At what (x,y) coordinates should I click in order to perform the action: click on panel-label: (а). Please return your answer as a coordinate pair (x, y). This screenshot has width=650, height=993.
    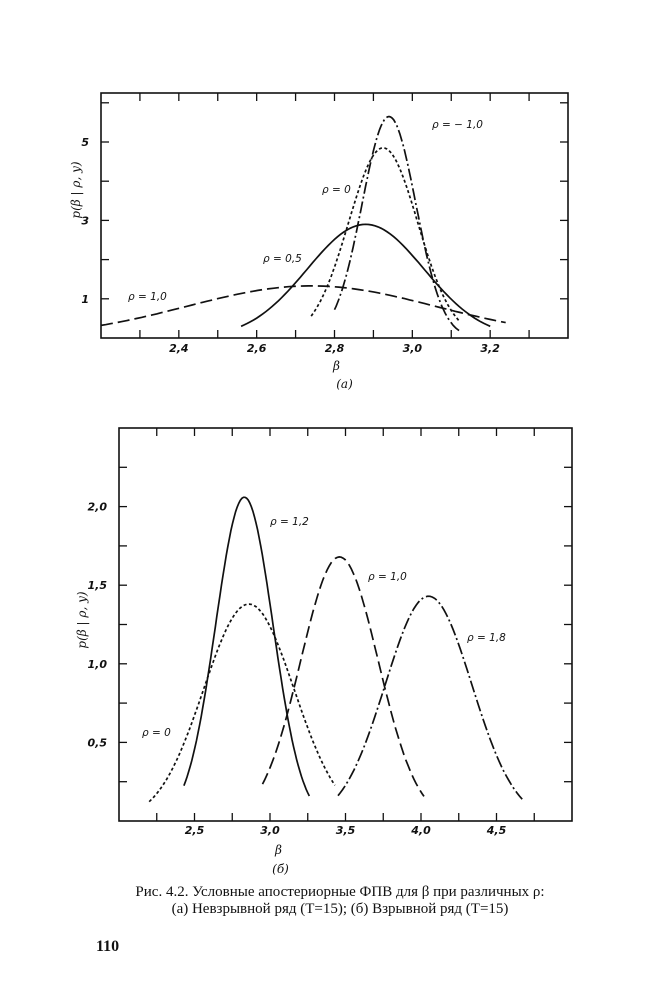
    Looking at the image, I should click on (344, 384).